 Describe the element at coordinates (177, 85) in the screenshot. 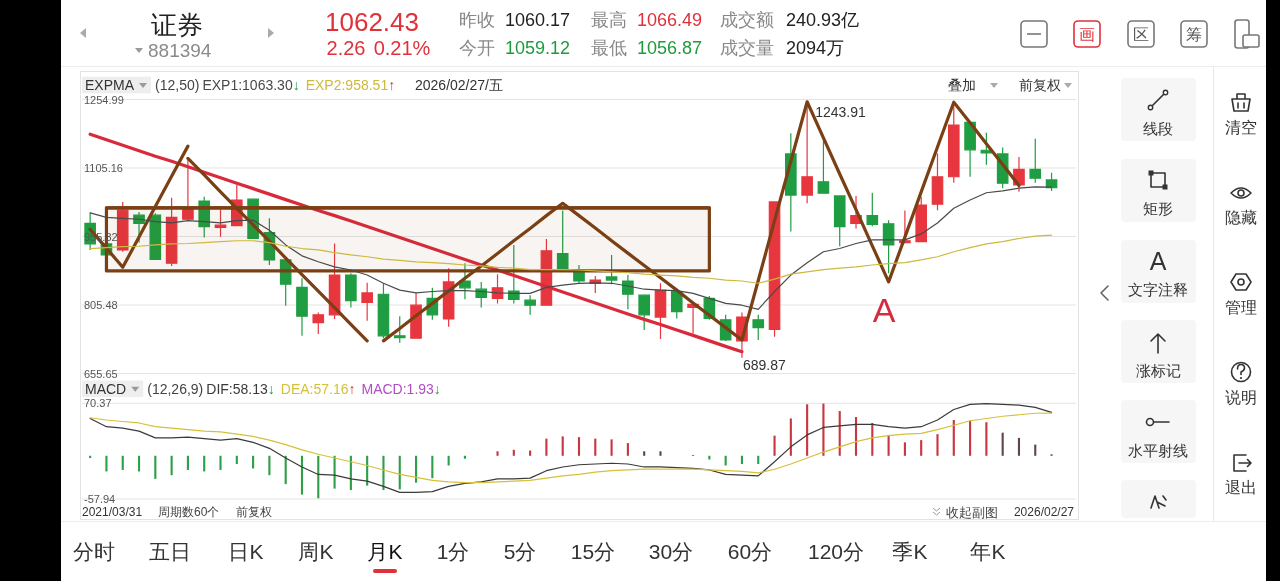

I see `chart-subtitle: (12,50)` at that location.